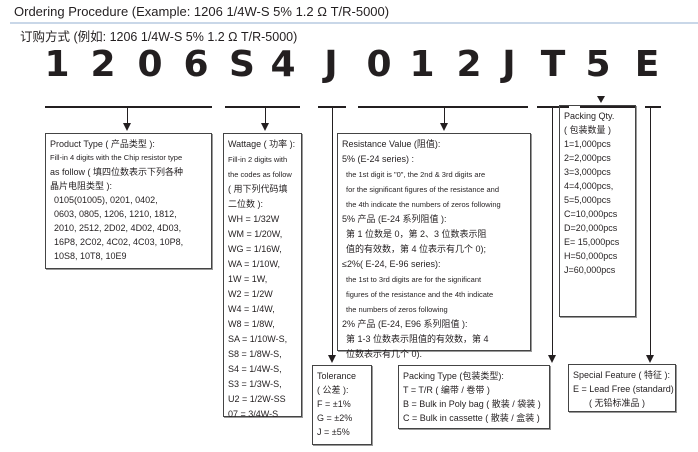 This screenshot has height=452, width=698. Describe the element at coordinates (337, 376) in the screenshot. I see `tolerance-heading: Tolerance` at that location.